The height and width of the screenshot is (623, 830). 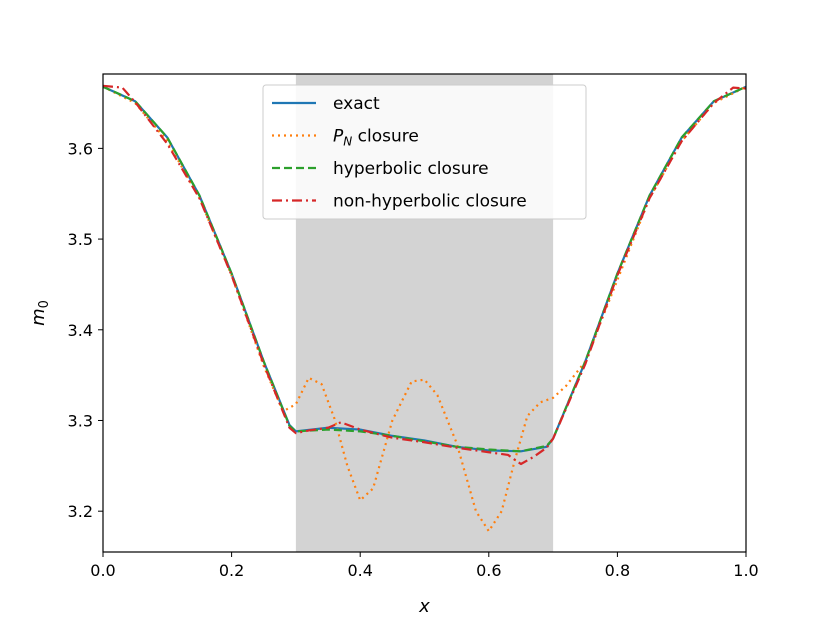 I want to click on y-tick-label: 3.4, so click(x=80, y=330).